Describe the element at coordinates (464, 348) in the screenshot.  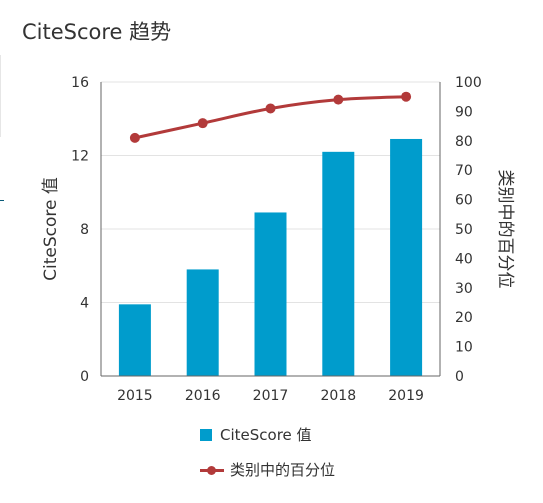
I see `right-tick-label: 10` at that location.